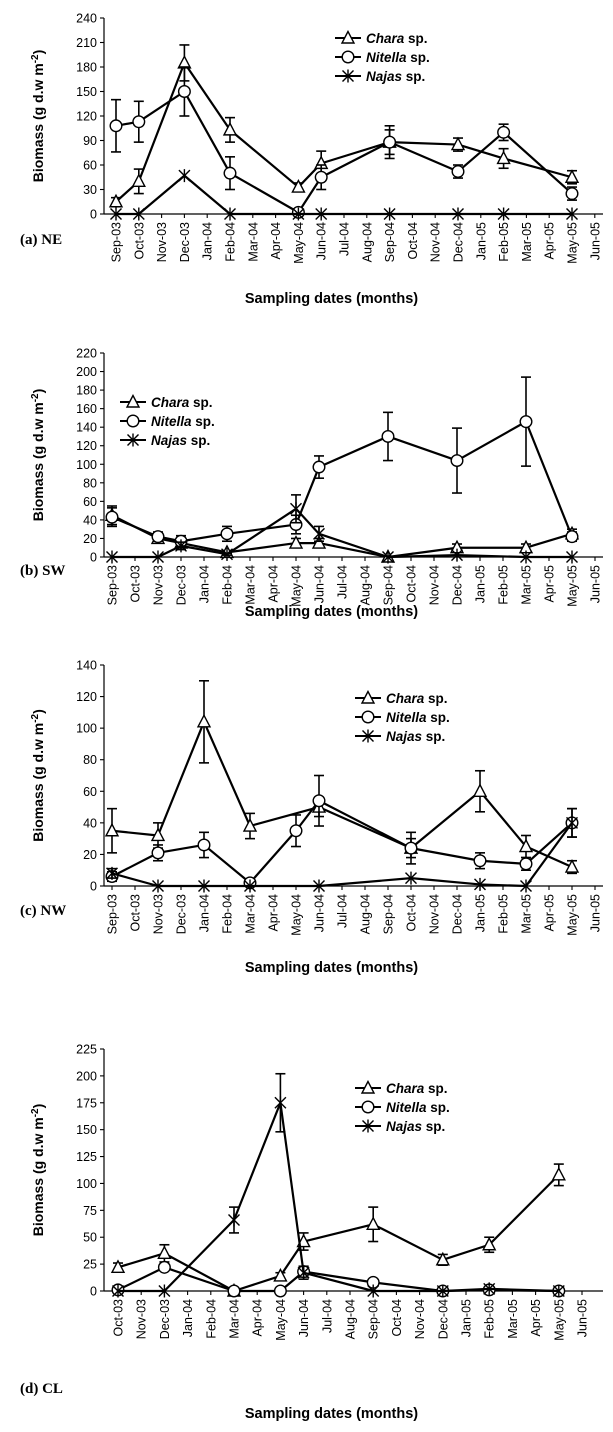 The height and width of the screenshot is (1432, 613). What do you see at coordinates (86, 1157) in the screenshot?
I see `y-tick-label: 125` at bounding box center [86, 1157].